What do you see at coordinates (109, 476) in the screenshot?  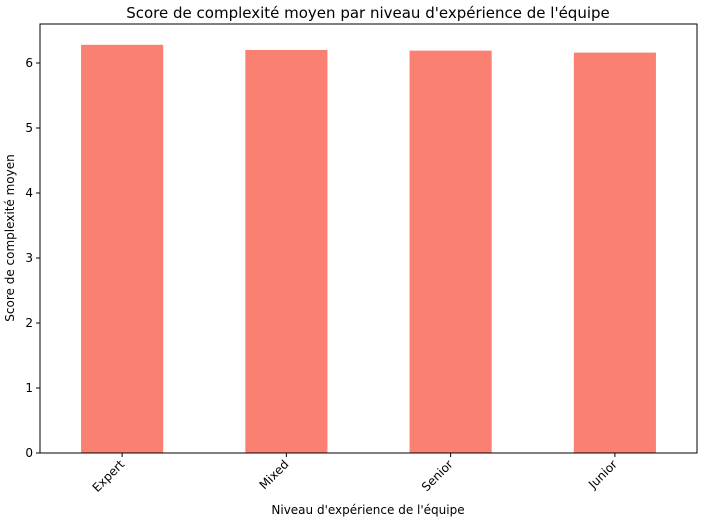 I see `x-tick-label-expert: Expert` at bounding box center [109, 476].